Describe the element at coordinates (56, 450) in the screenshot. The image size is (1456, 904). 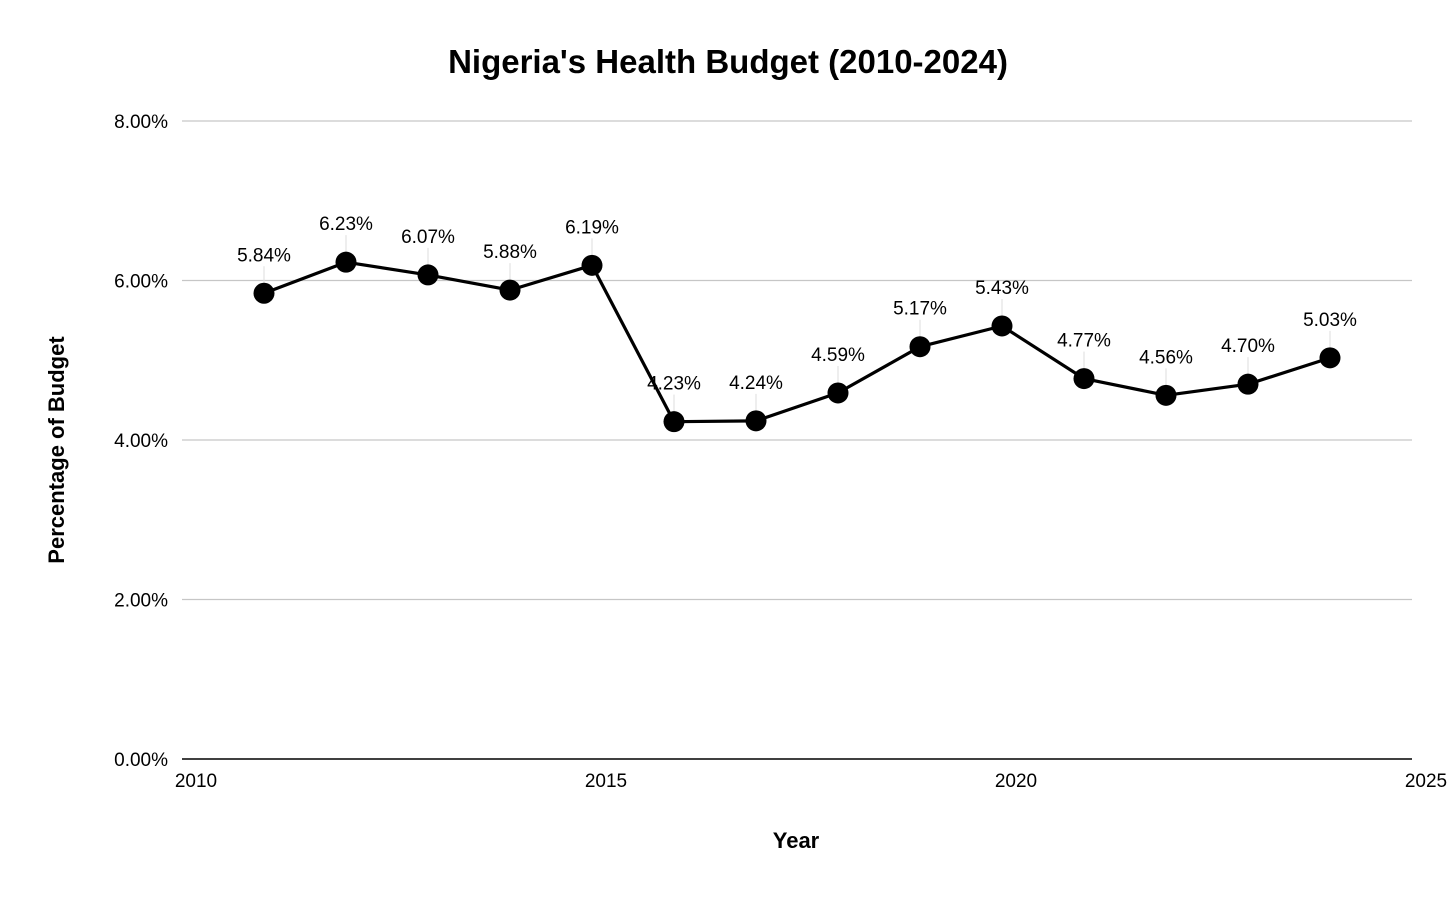
I see `y-axis-title: Percentage of Budget` at that location.